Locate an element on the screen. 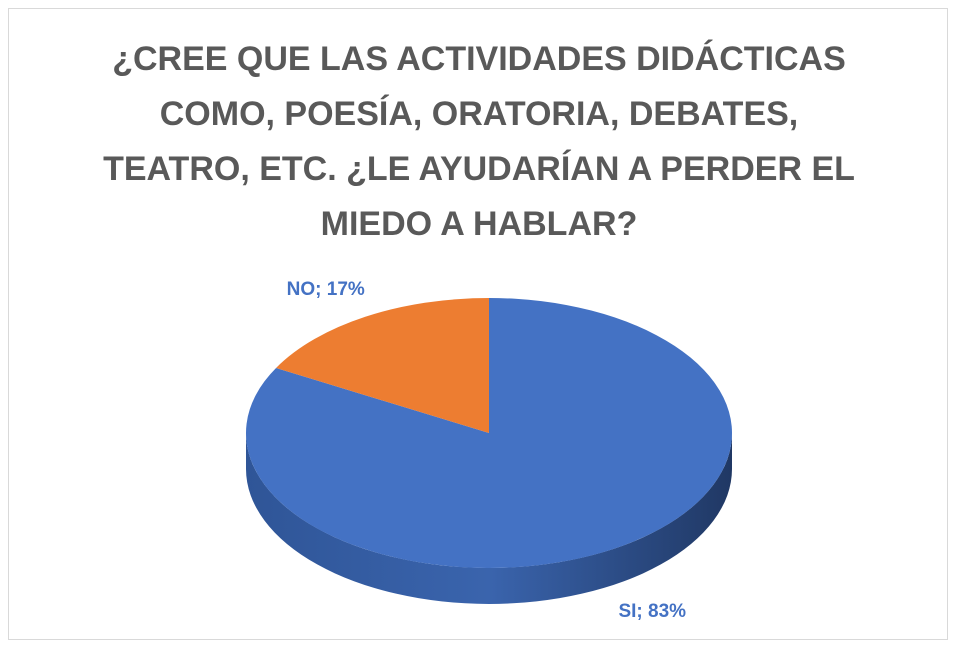 The image size is (958, 651). slice-side is located at coordinates (489, 518).